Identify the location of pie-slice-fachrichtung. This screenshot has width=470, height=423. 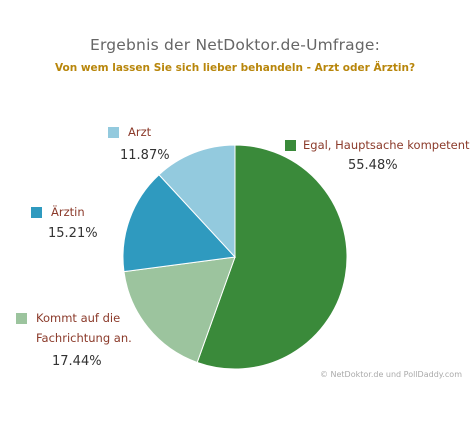
(179, 310).